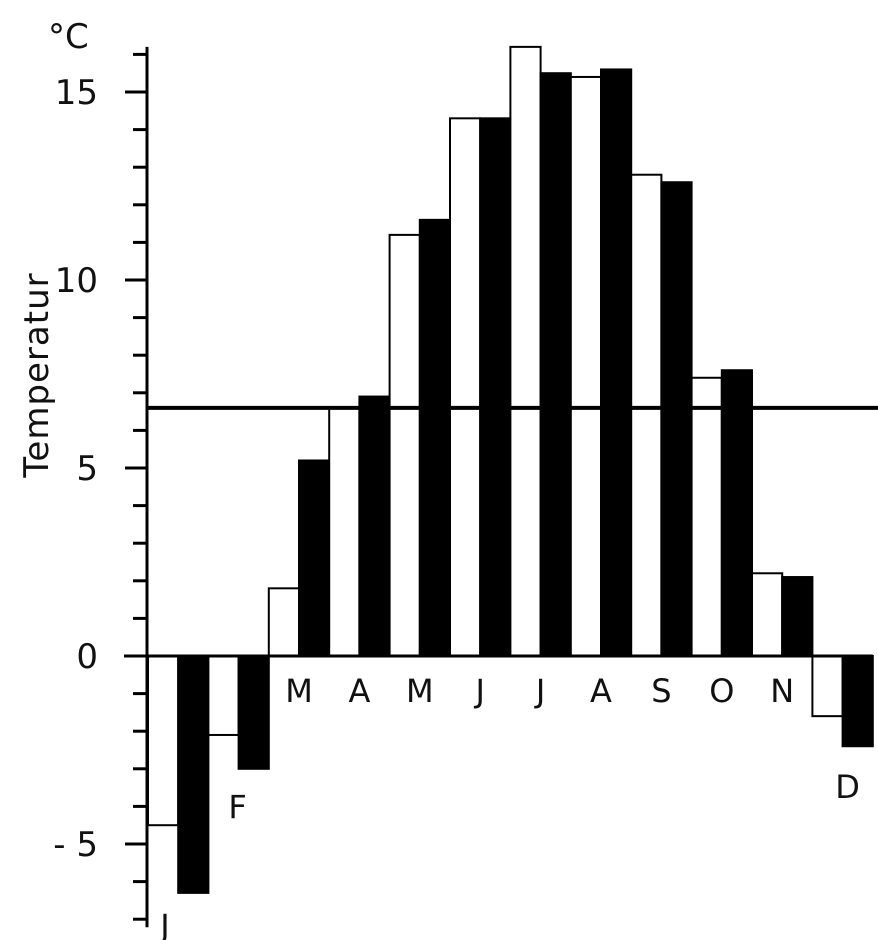 The width and height of the screenshot is (878, 940). What do you see at coordinates (237, 807) in the screenshot?
I see `month-label: F` at bounding box center [237, 807].